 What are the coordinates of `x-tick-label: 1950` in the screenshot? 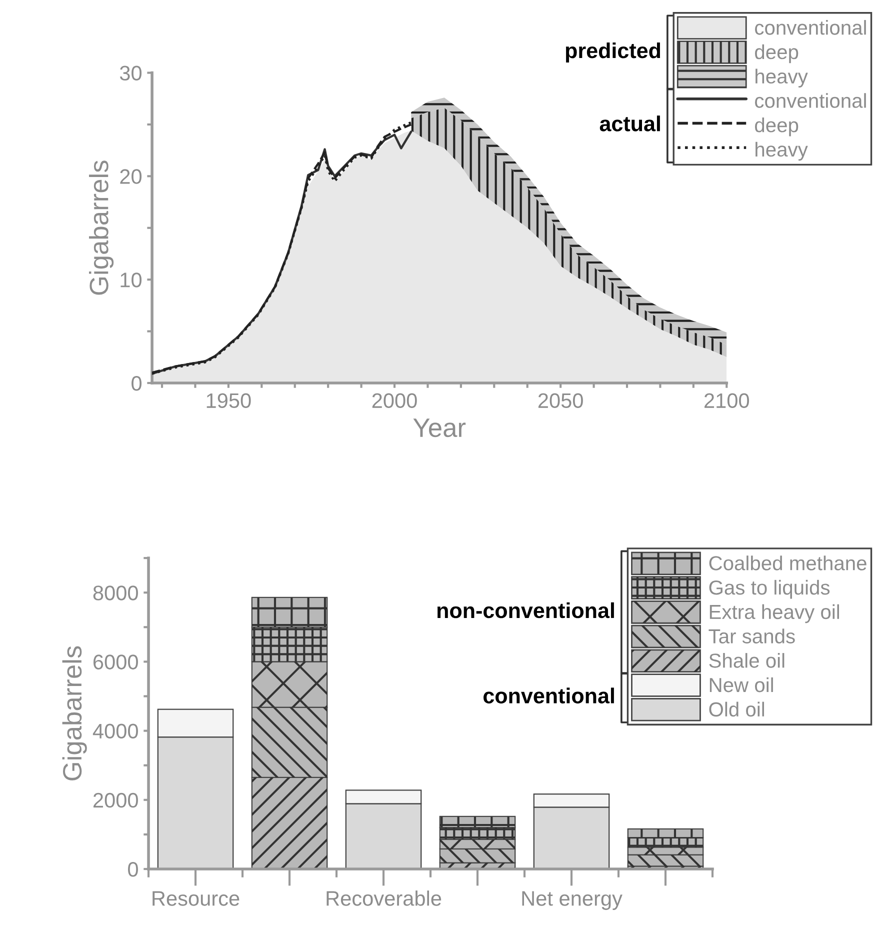 It's located at (228, 400).